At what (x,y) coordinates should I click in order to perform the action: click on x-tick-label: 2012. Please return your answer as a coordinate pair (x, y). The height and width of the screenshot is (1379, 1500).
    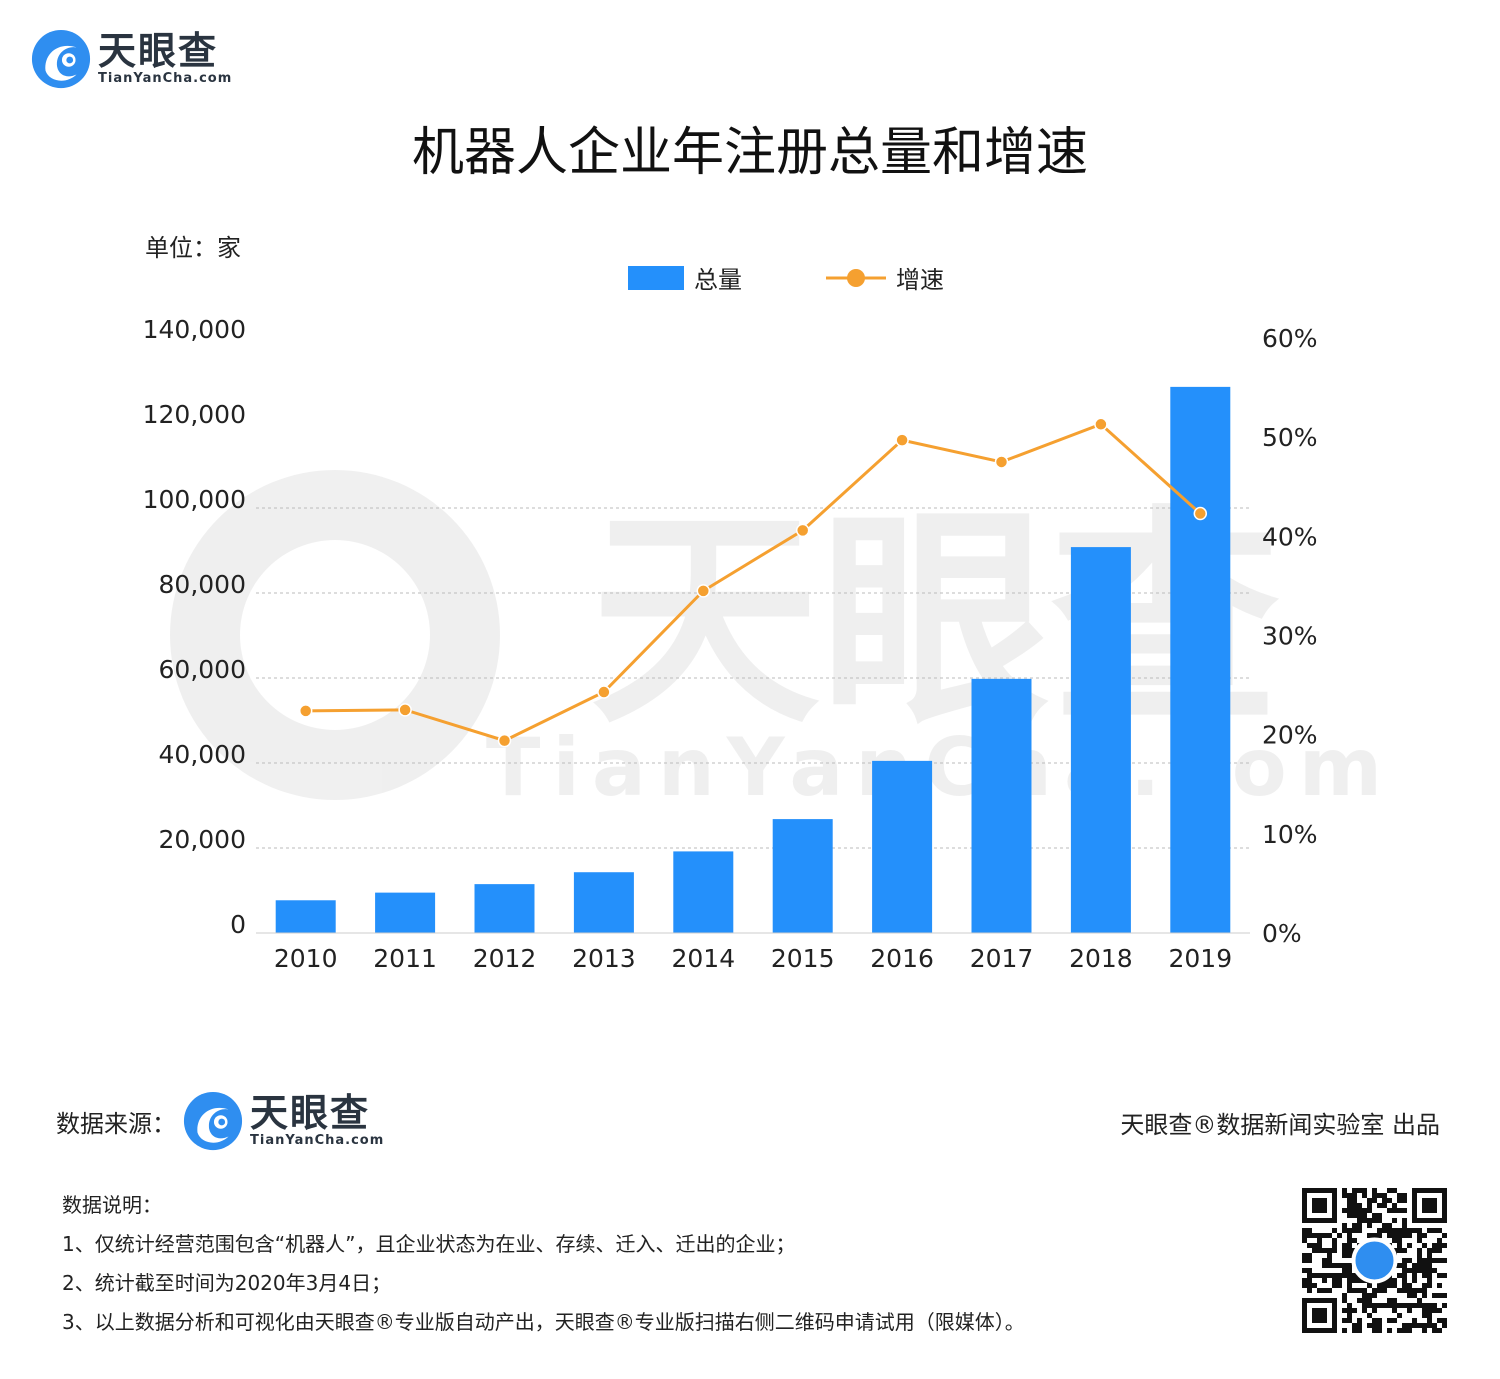
    Looking at the image, I should click on (505, 958).